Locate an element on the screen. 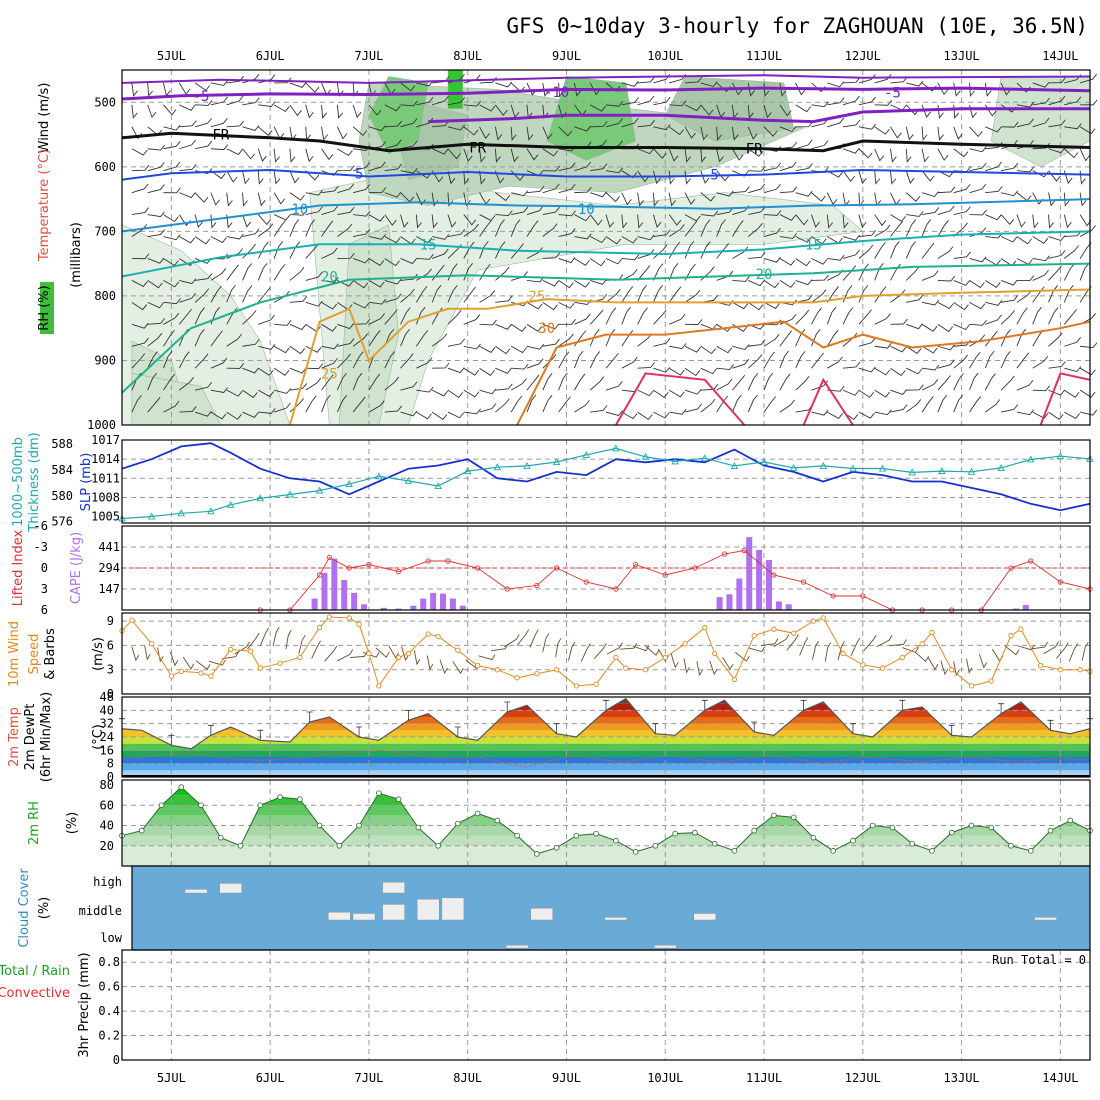 This screenshot has height=1100, width=1100. slp-line is located at coordinates (606, 477).